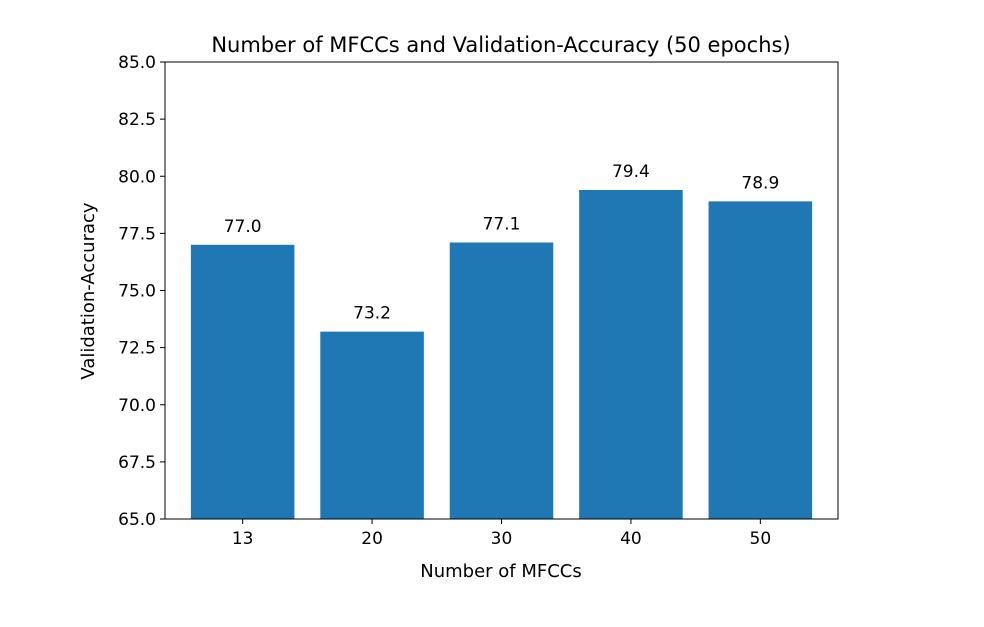  What do you see at coordinates (137, 292) in the screenshot?
I see `y-tick-label-75.0: 75.0` at bounding box center [137, 292].